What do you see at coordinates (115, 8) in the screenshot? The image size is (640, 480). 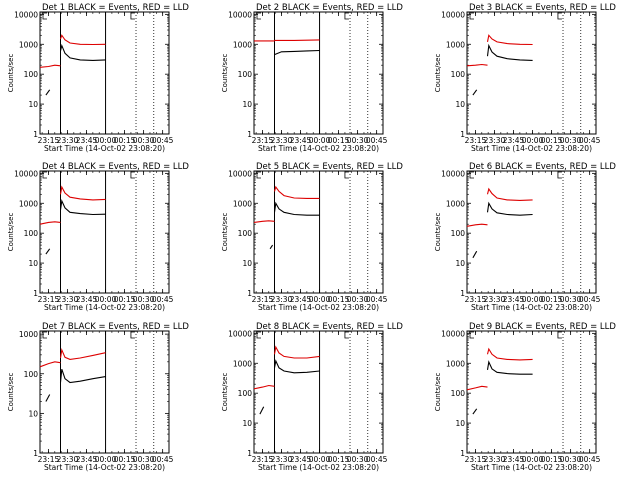 I see `panel-title: Det 1 BLACK = Events, RED = LLD` at bounding box center [115, 8].